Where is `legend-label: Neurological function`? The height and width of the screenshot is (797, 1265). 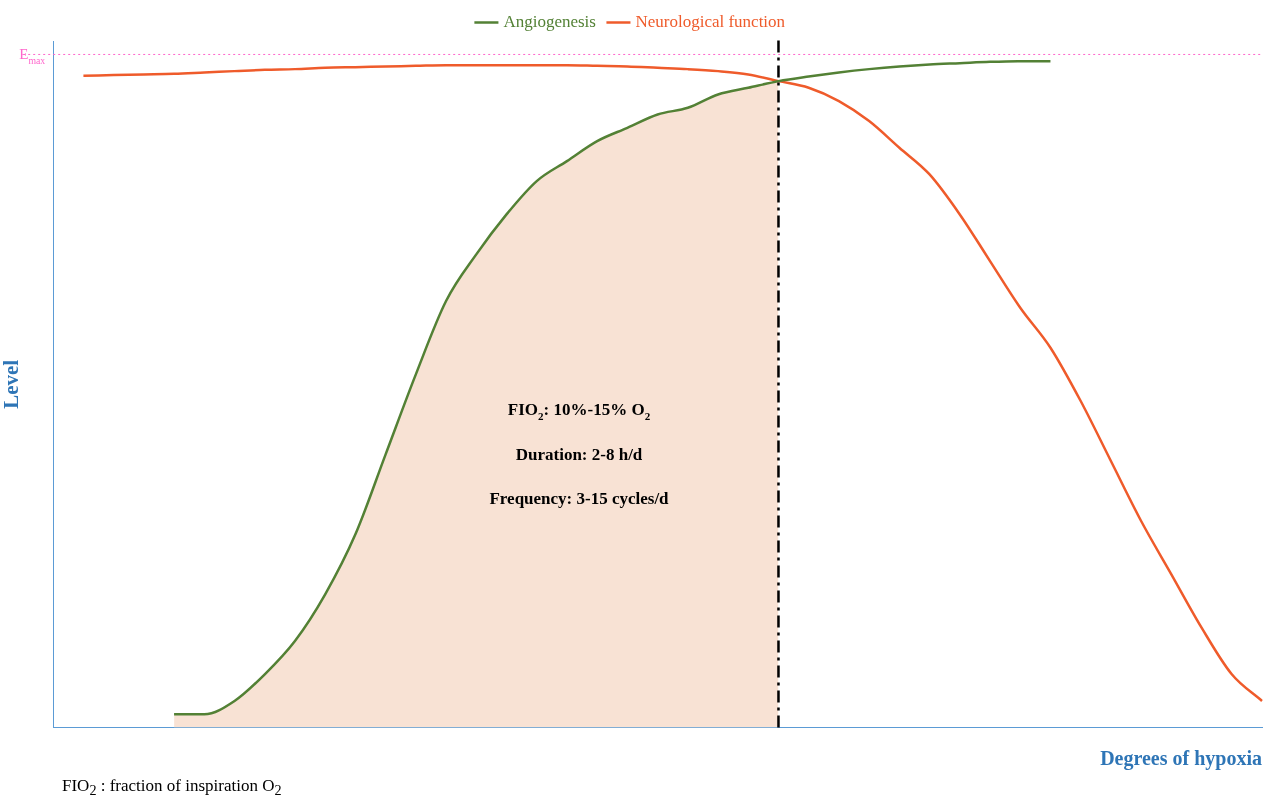
legend-label: Neurological function is located at coordinates (710, 21).